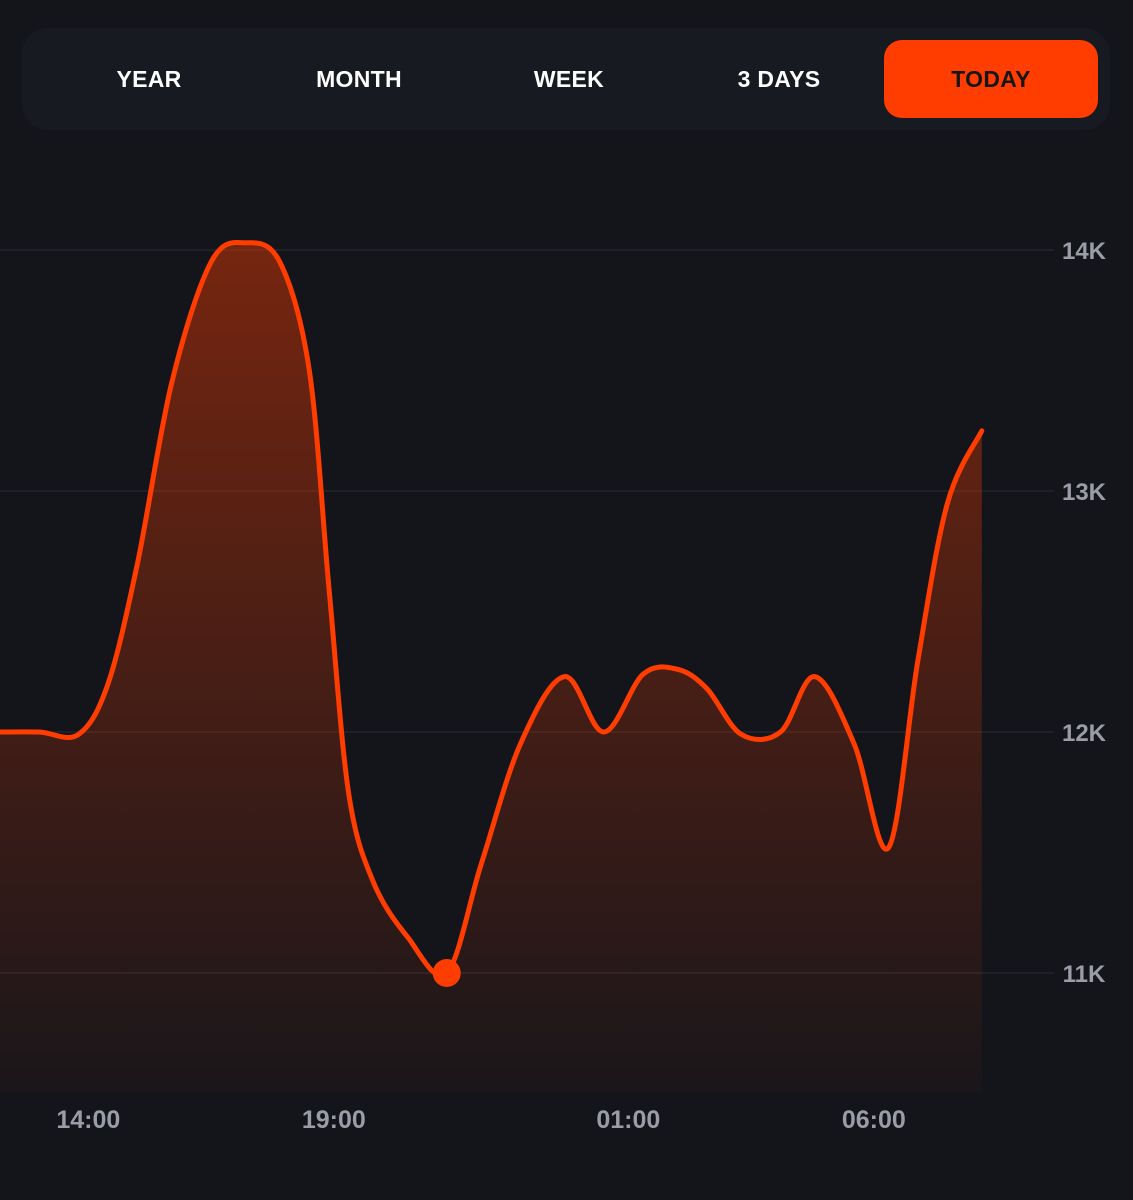 This screenshot has width=1133, height=1200. I want to click on tab-week: WEEK, so click(569, 78).